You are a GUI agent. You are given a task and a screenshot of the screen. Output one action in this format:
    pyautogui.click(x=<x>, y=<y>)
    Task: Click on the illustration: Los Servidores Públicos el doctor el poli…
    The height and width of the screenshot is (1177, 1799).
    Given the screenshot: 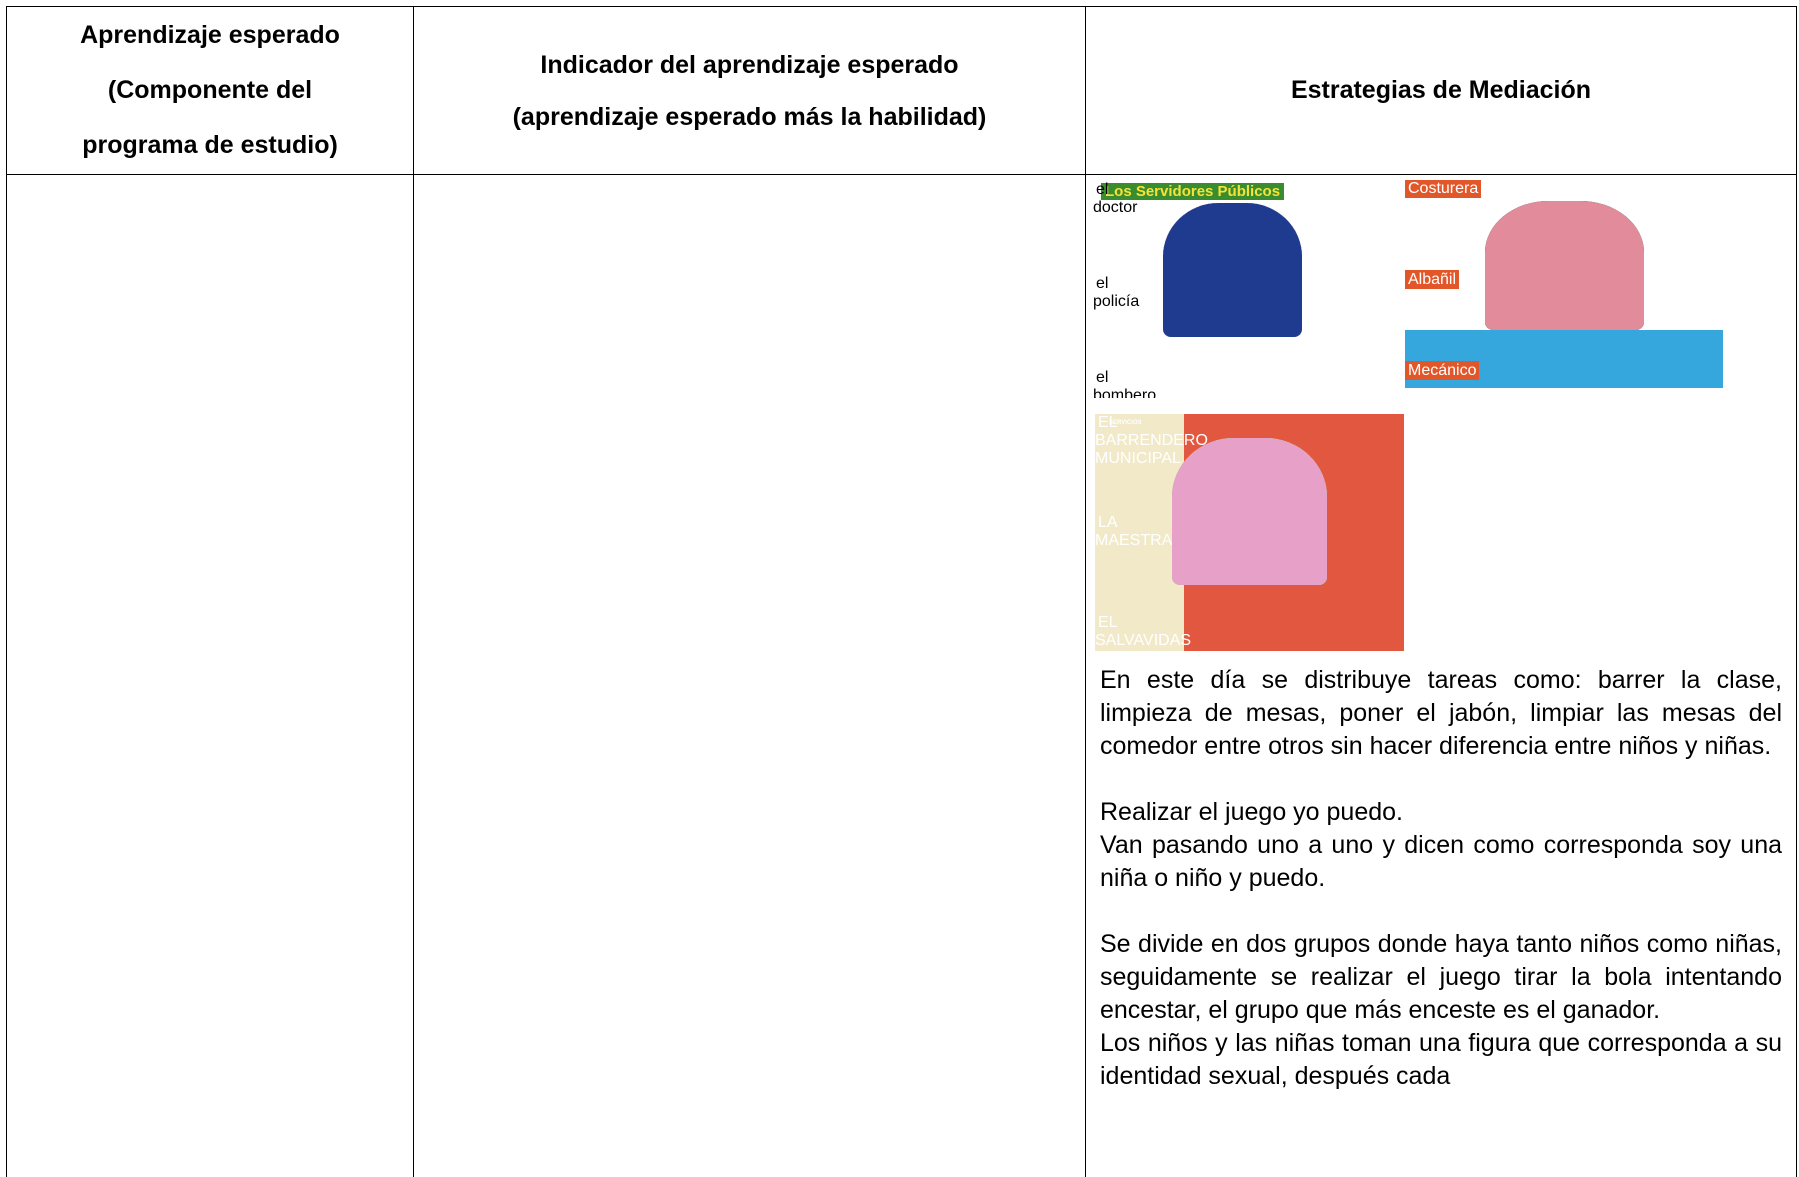 What is the action you would take?
    pyautogui.click(x=1232, y=289)
    